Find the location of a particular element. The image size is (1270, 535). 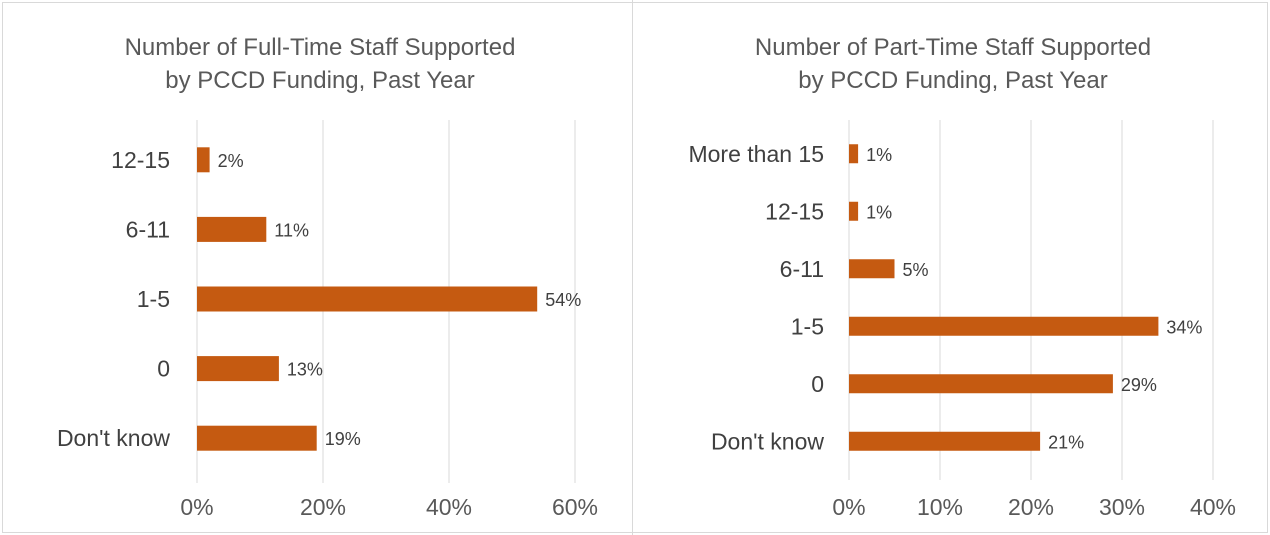

data-label: 5% is located at coordinates (916, 270).